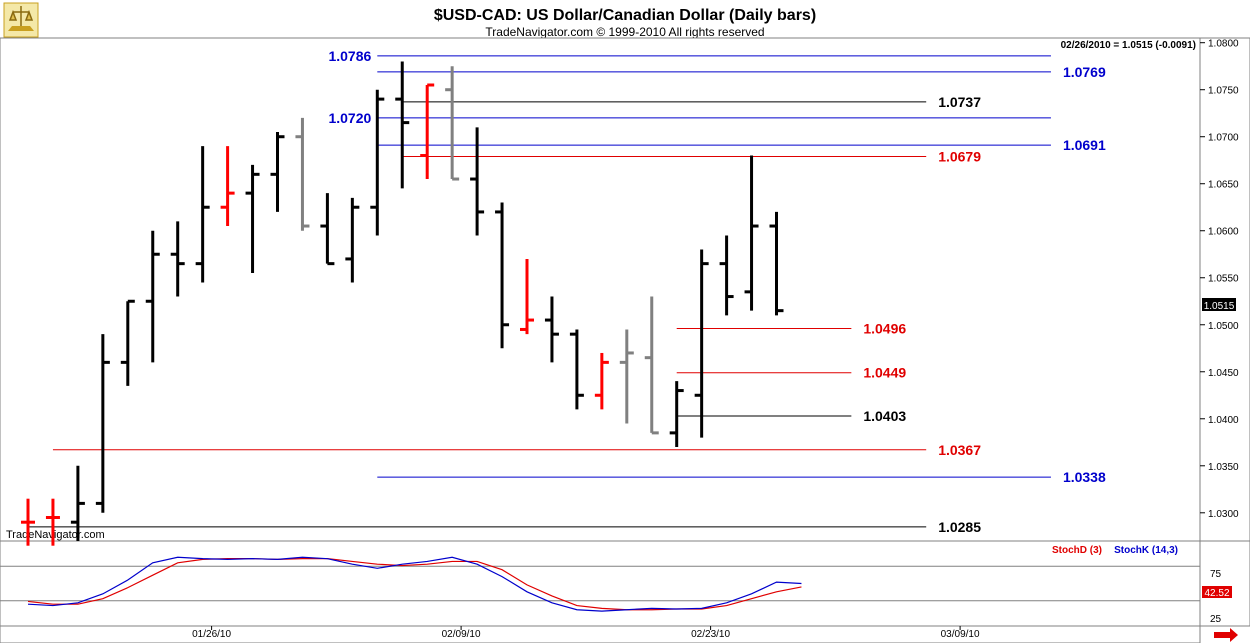 This screenshot has height=643, width=1250. Describe the element at coordinates (959, 156) in the screenshot. I see `level-label: 1.0679` at that location.